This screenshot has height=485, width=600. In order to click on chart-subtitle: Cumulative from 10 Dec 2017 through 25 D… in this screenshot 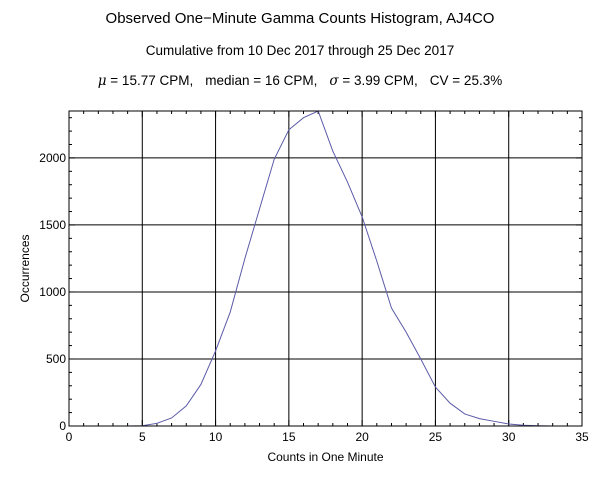, I will do `click(300, 50)`.